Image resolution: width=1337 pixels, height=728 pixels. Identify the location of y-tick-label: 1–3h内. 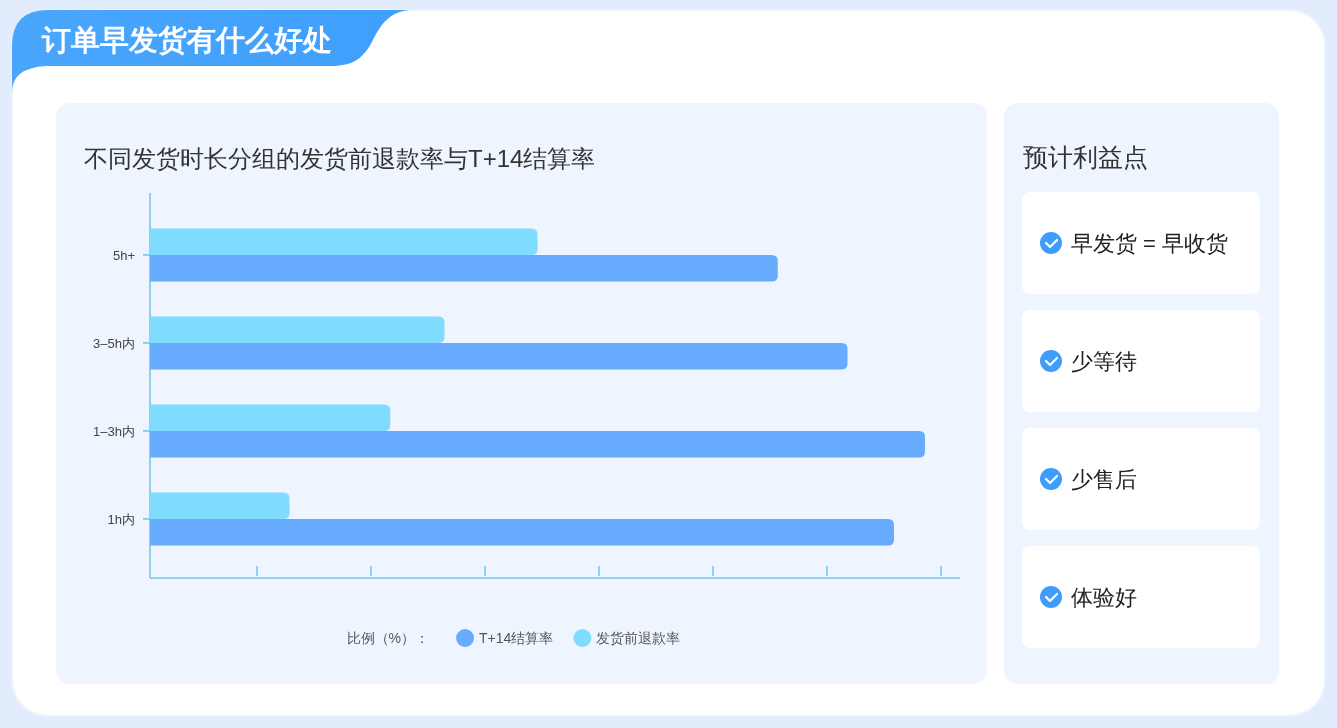
(114, 431).